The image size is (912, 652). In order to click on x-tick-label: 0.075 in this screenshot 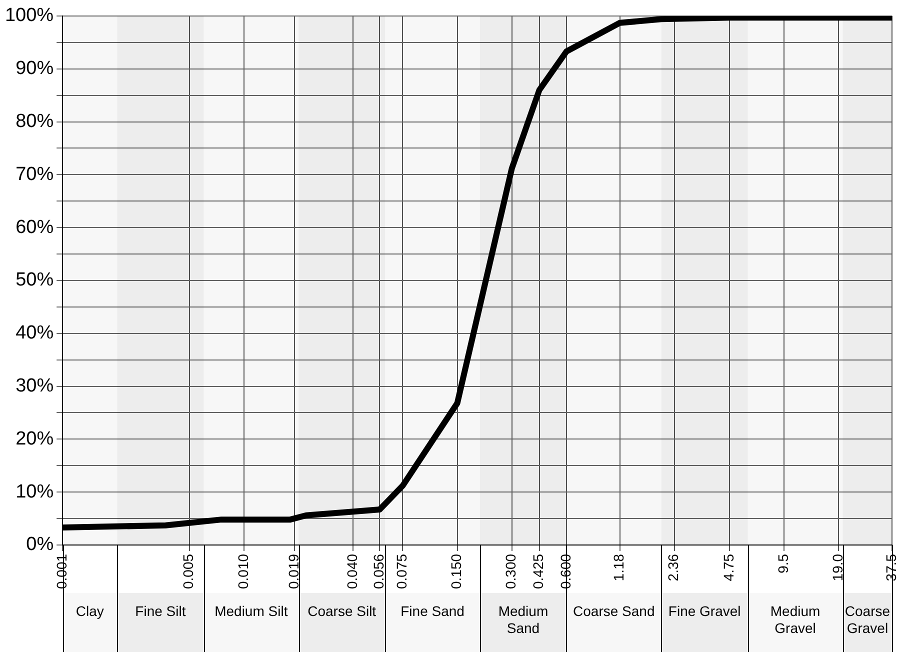, I will do `click(402, 572)`.